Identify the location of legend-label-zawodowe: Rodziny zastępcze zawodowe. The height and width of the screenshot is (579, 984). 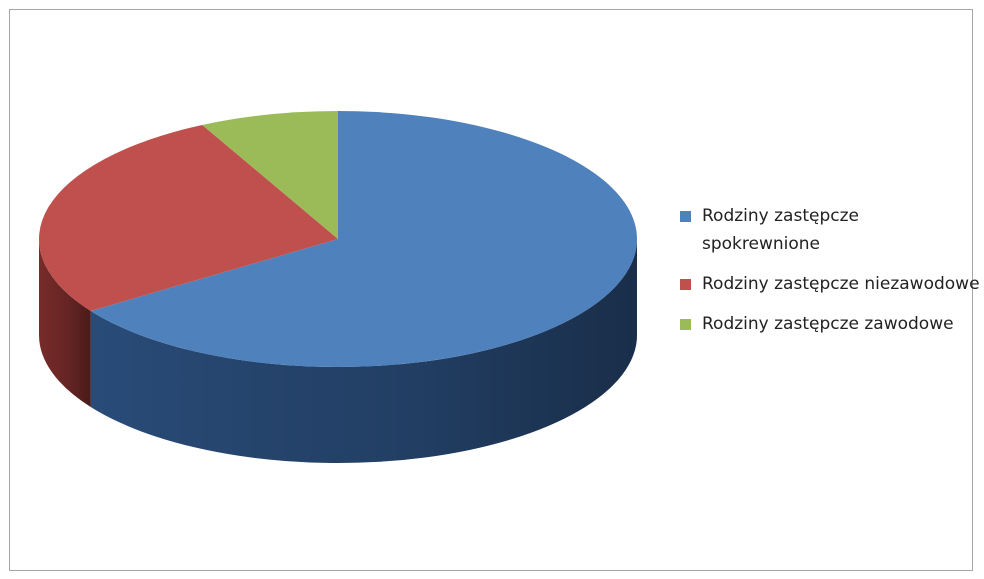
(828, 324).